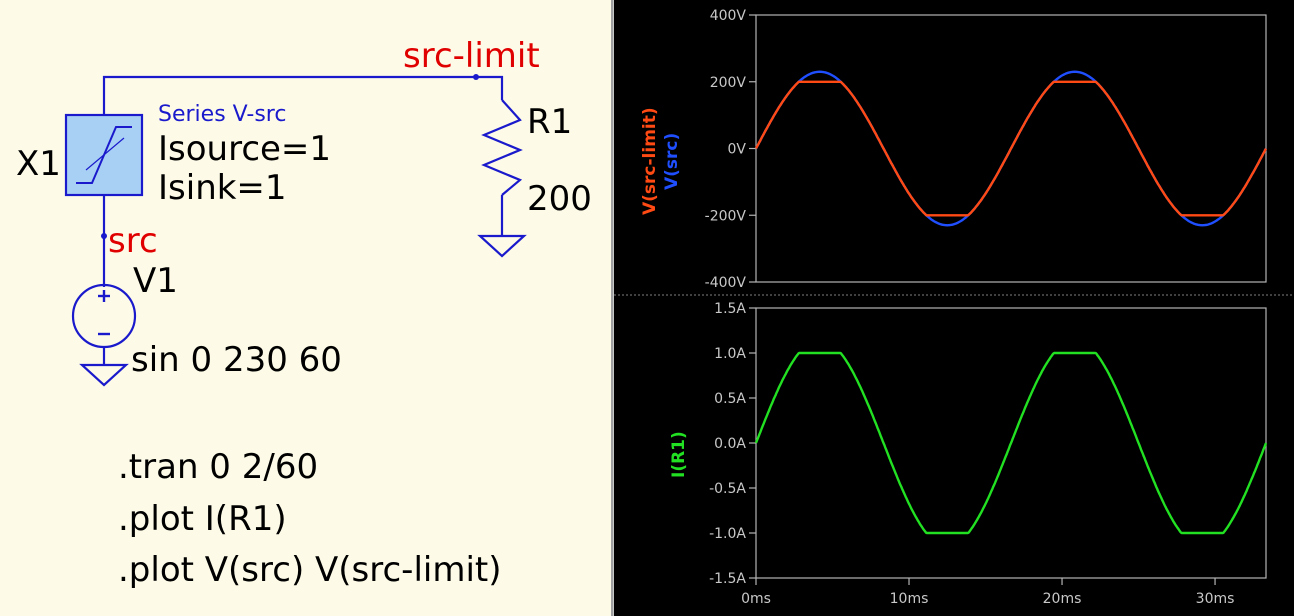 Image resolution: width=1294 pixels, height=616 pixels. Describe the element at coordinates (728, 83) in the screenshot. I see `y-tick-label: 200V` at that location.